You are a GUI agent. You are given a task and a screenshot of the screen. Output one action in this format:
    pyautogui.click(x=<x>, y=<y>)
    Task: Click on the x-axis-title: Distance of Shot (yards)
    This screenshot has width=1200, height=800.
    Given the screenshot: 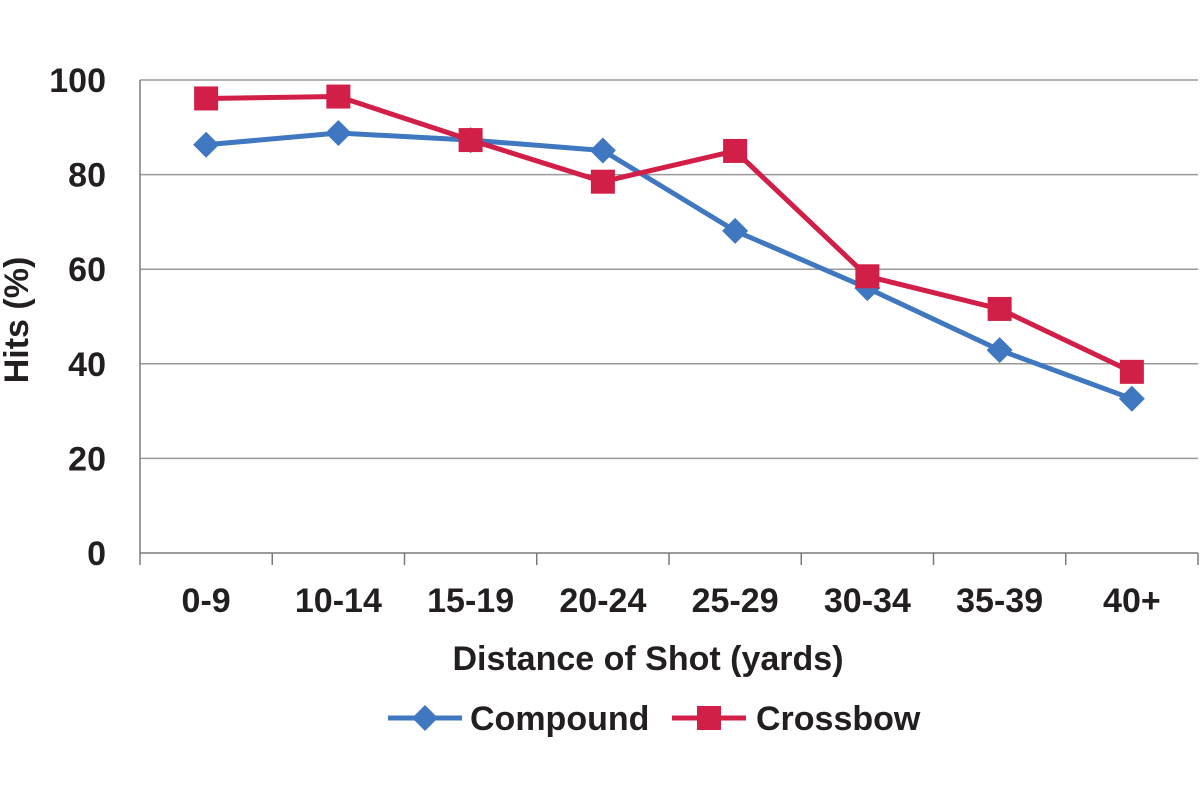 What is the action you would take?
    pyautogui.click(x=647, y=659)
    